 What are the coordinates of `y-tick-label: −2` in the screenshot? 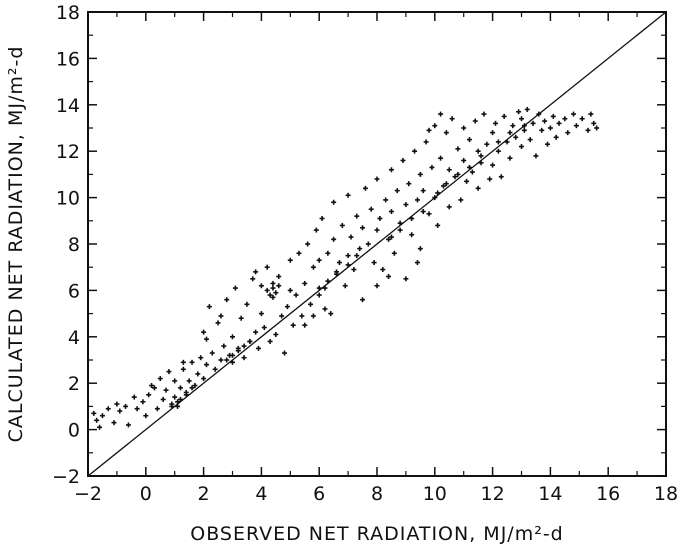 It's located at (66, 477).